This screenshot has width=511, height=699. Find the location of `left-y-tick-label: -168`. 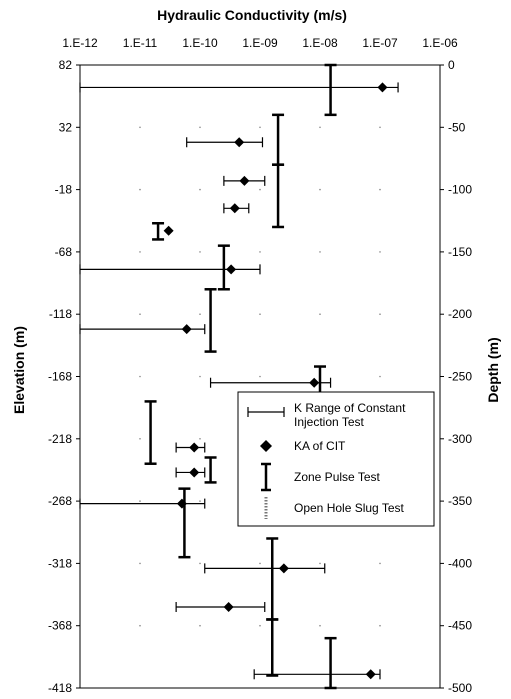

left-y-tick-label: -168 is located at coordinates (60, 377).